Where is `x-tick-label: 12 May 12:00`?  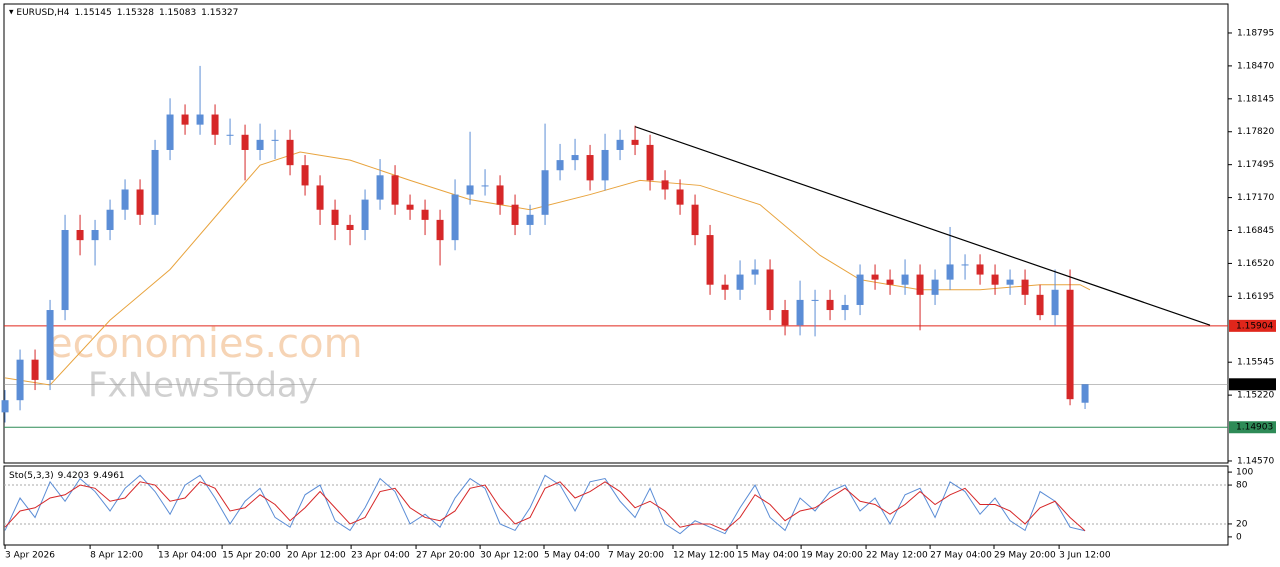 x-tick-label: 12 May 12:00 is located at coordinates (704, 556).